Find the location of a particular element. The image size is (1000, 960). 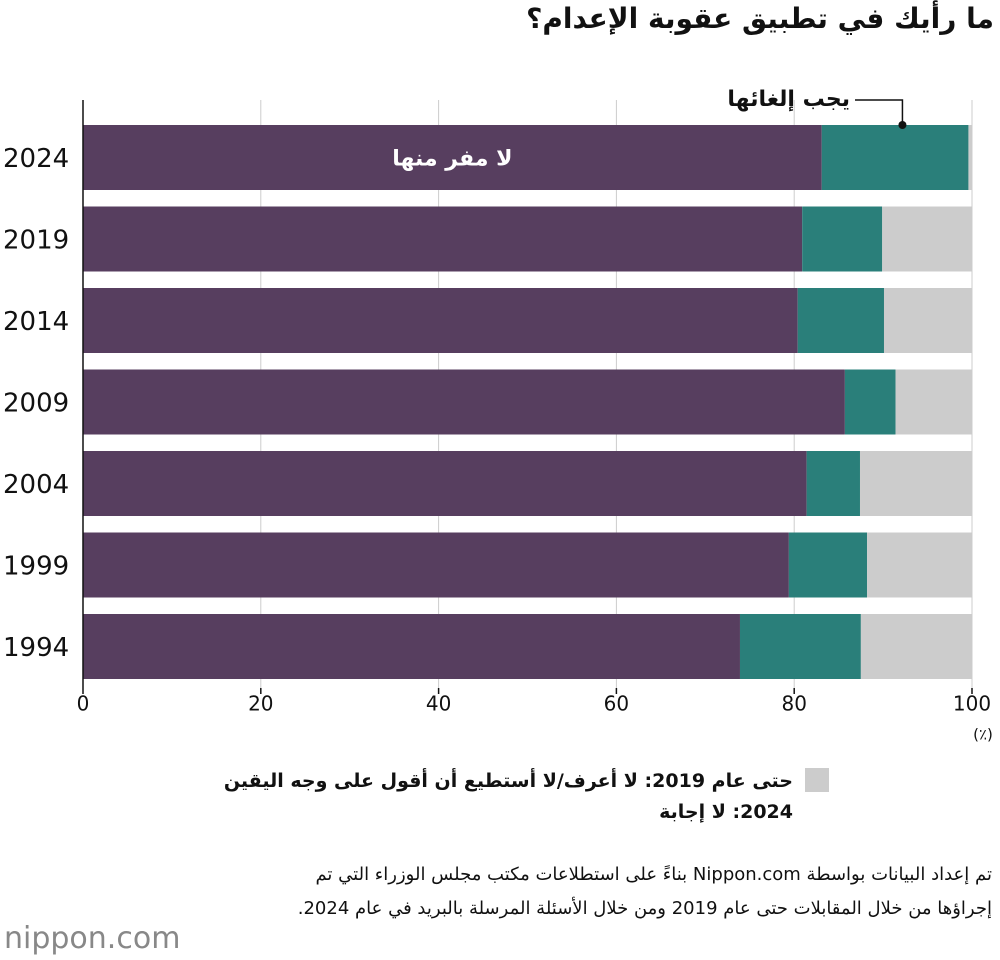

logo: nippon.com is located at coordinates (92, 938).